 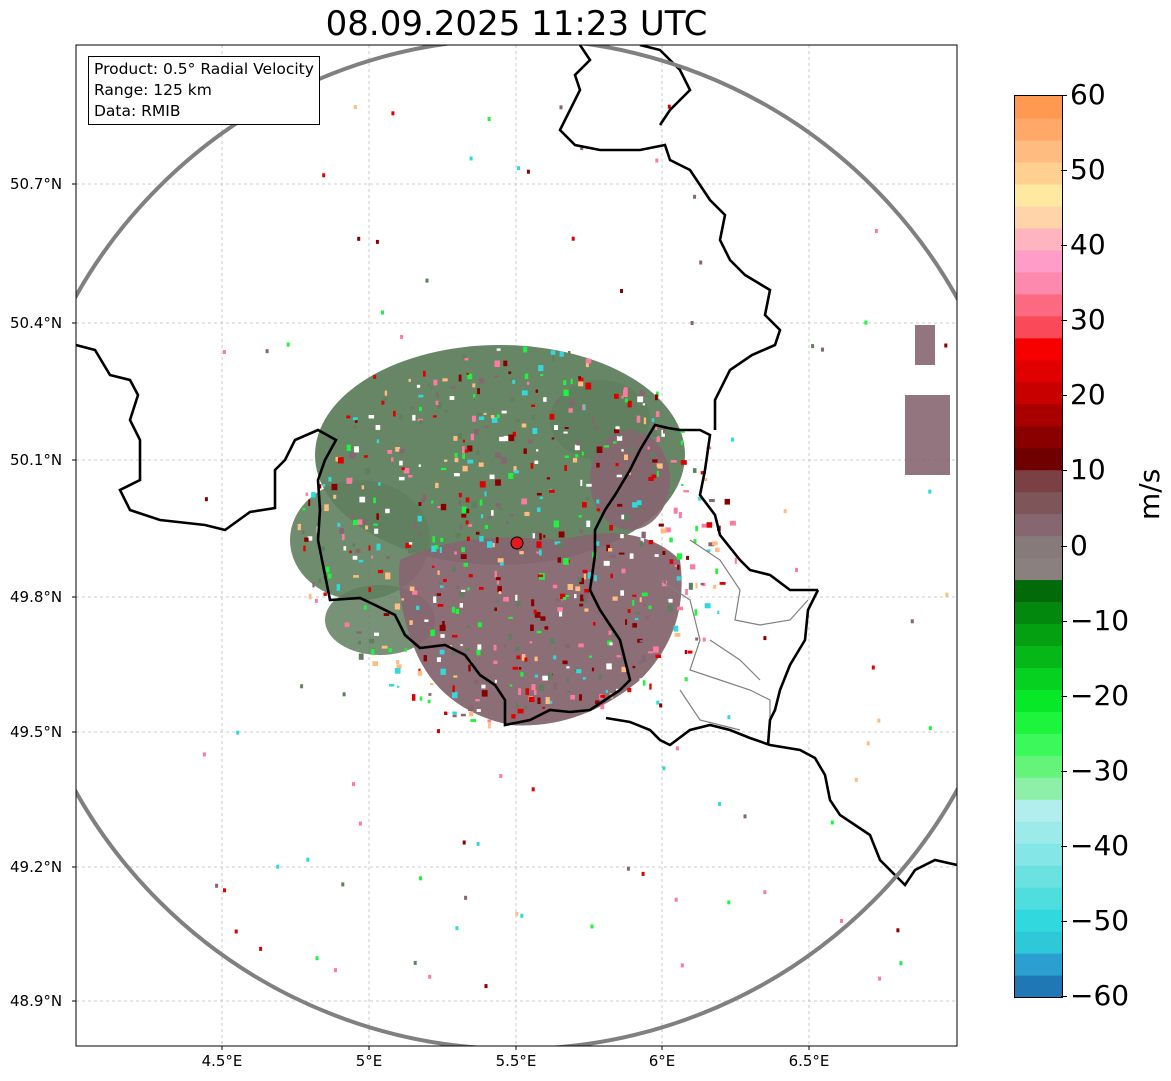 I want to click on admin-boundaries, so click(x=734, y=635).